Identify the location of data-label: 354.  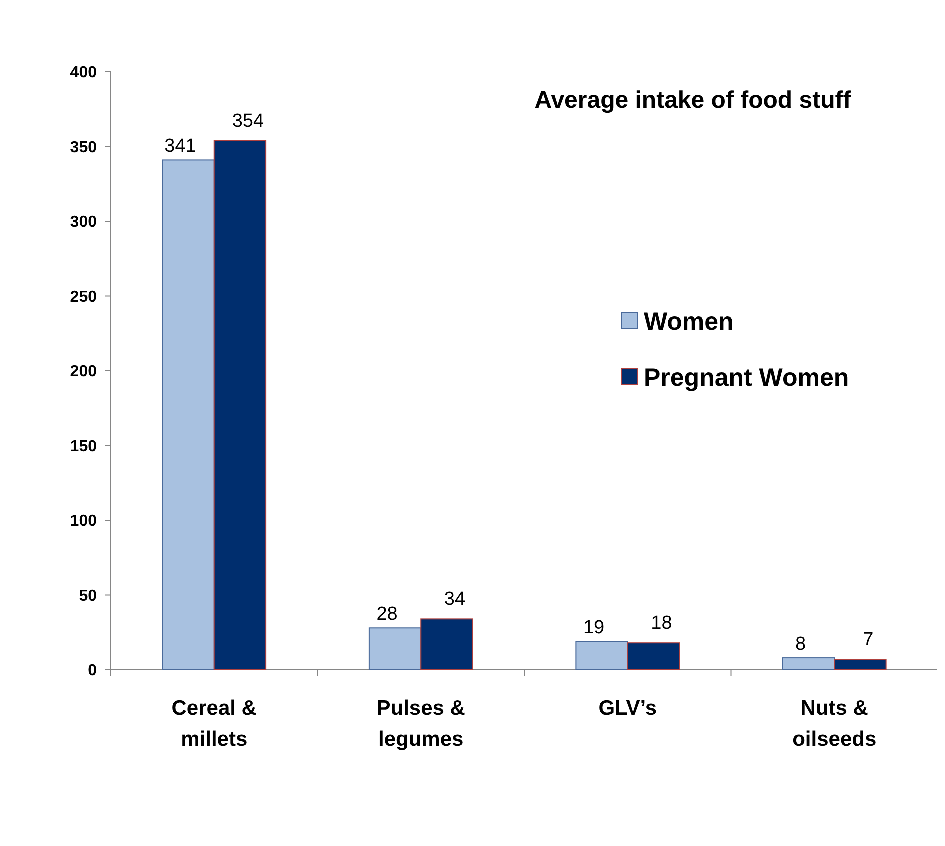
(248, 121).